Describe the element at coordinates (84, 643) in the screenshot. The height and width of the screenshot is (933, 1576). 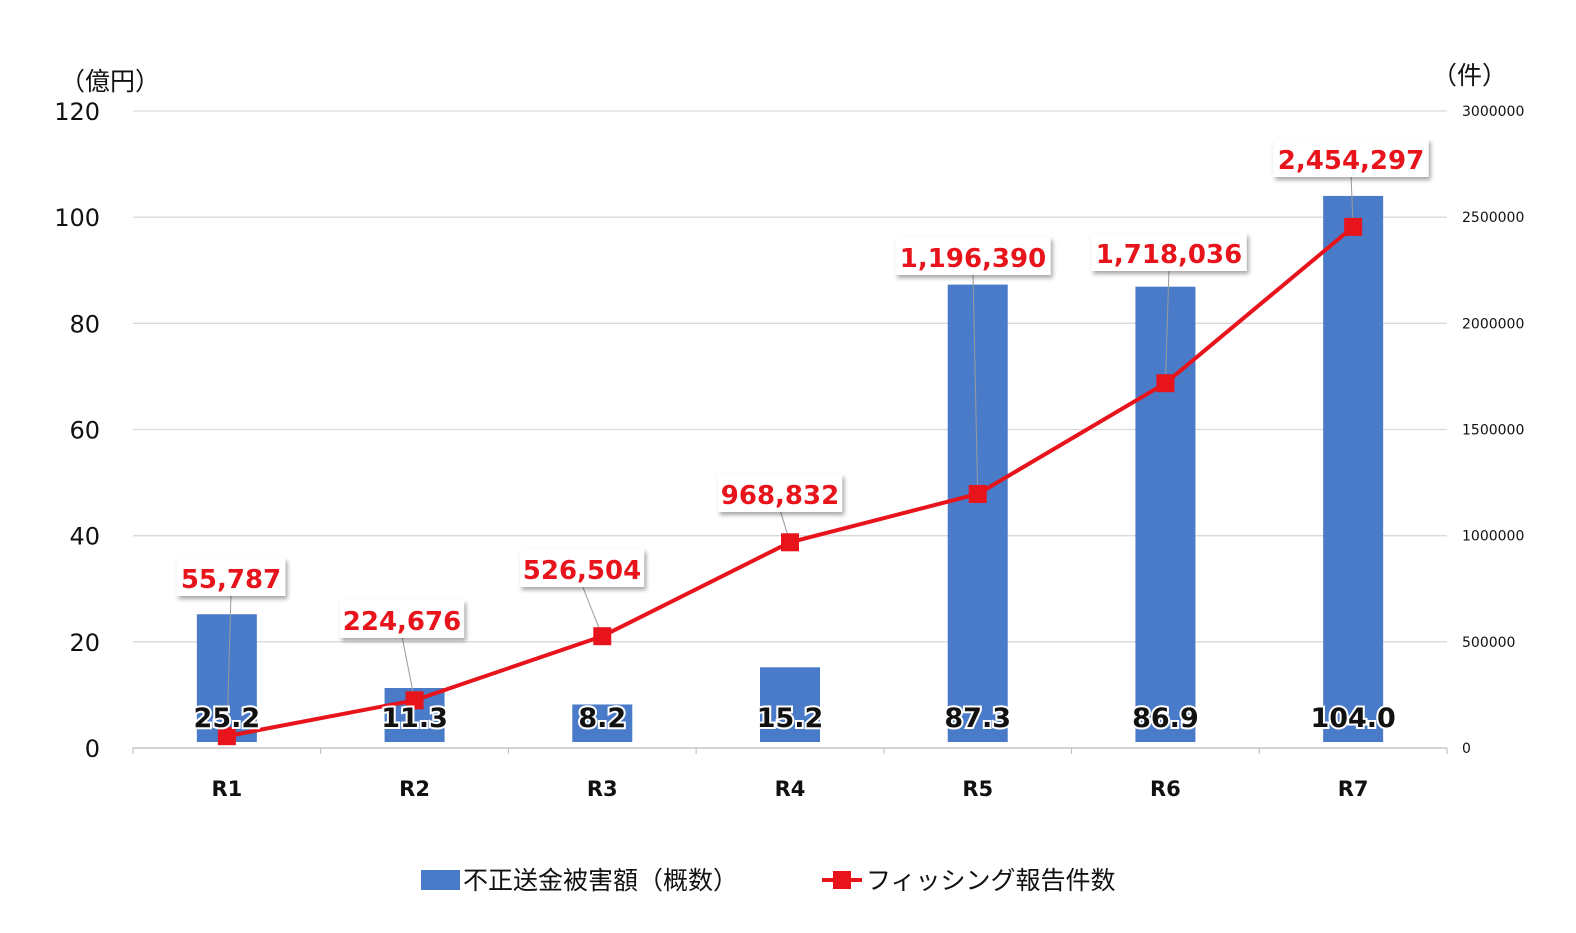
I see `left-axis-tick: 20` at that location.